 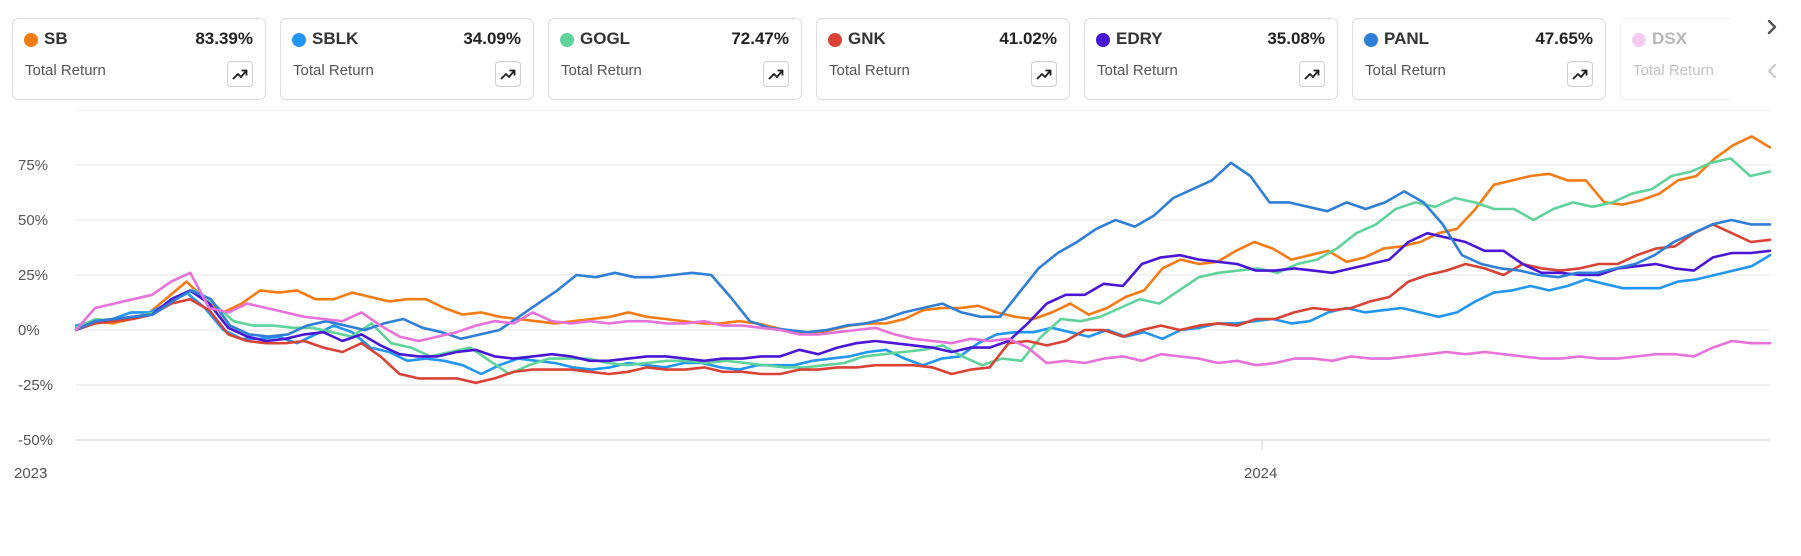 I want to click on y-tick-label: 75%, so click(x=33, y=165).